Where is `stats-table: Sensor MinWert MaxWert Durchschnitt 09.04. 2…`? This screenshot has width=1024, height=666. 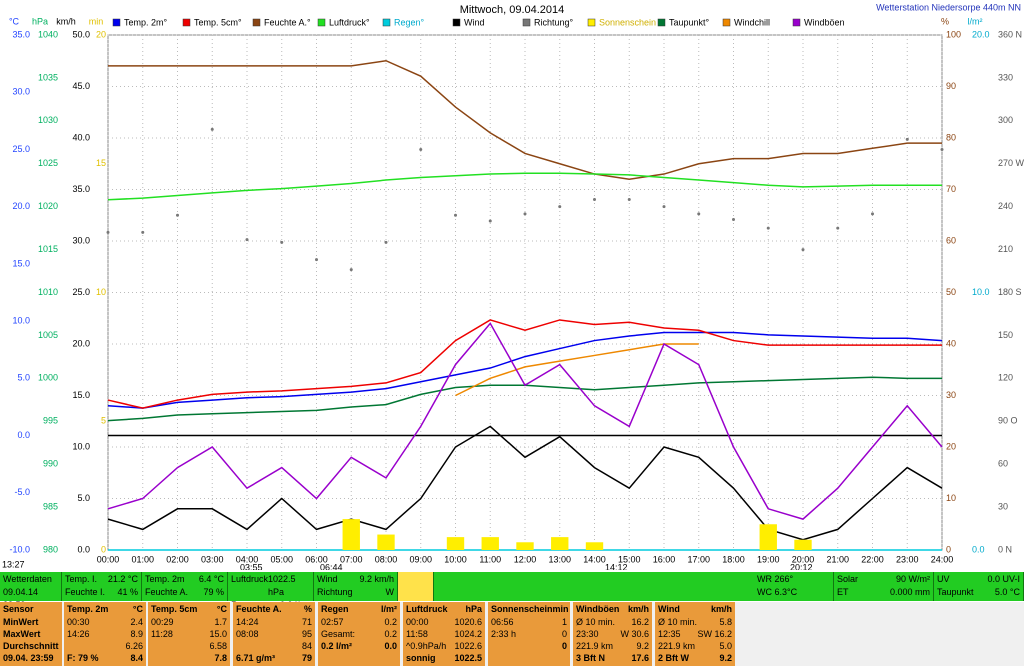
stats-table: Sensor MinWert MaxWert Durchschnitt 09.04. 2… is located at coordinates (512, 634).